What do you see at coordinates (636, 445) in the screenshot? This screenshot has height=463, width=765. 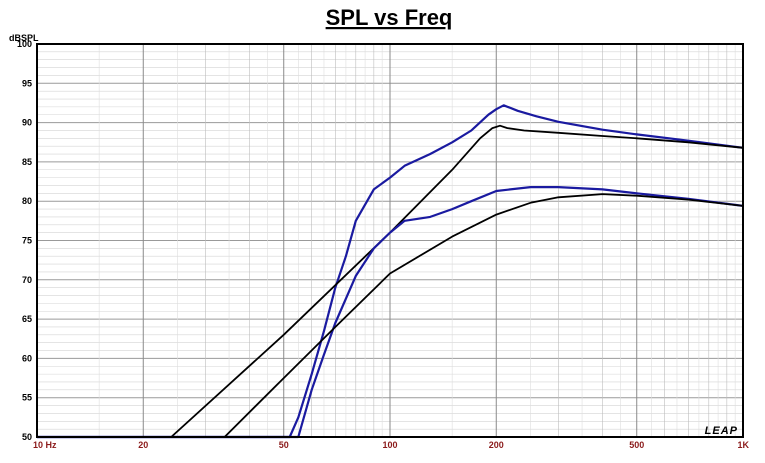 I see `x-tick-label: 500` at bounding box center [636, 445].